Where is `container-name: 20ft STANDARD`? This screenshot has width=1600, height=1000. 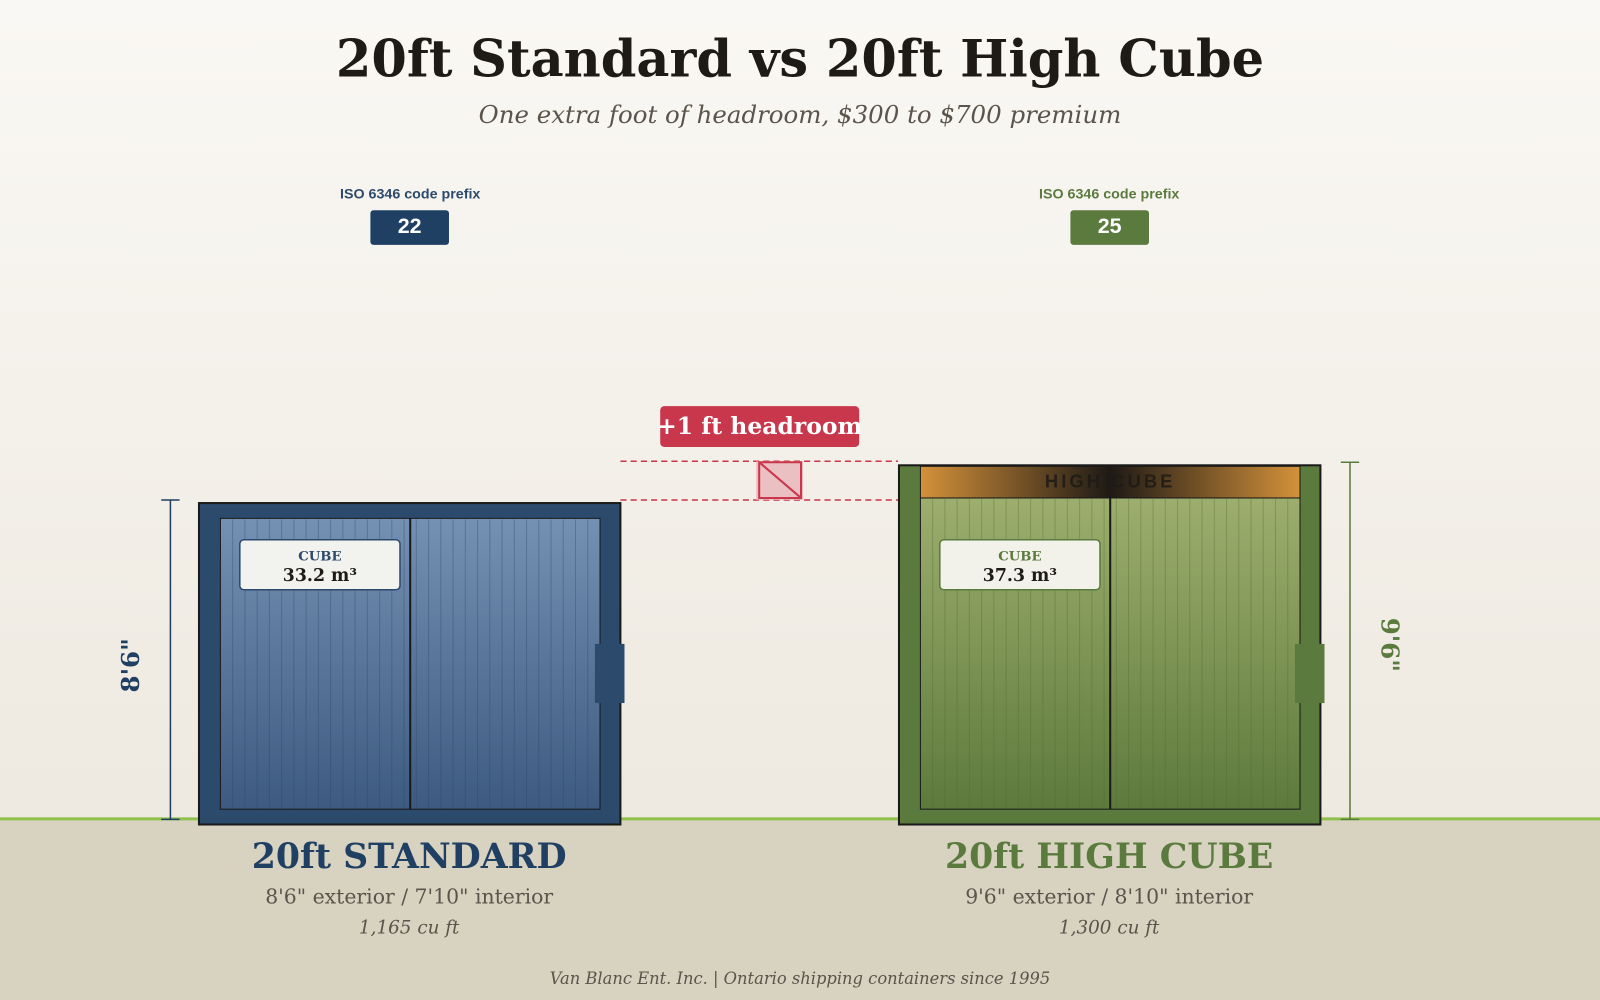 container-name: 20ft STANDARD is located at coordinates (409, 856).